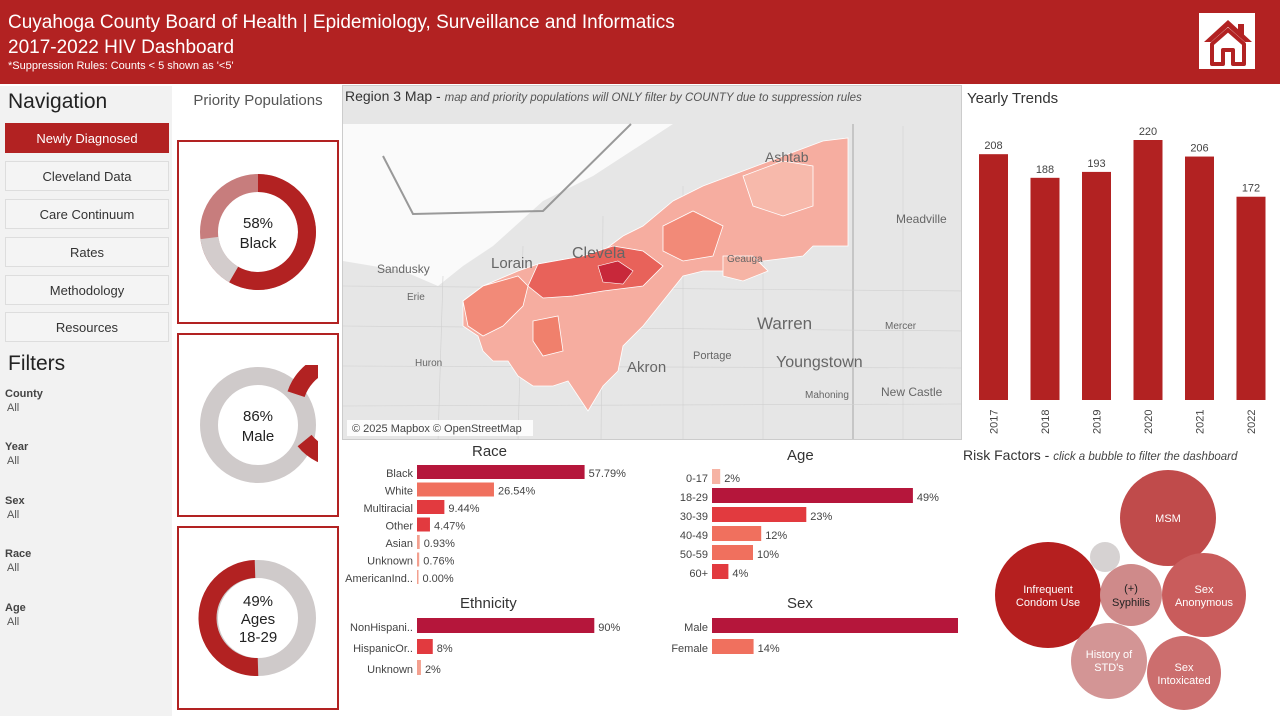 The image size is (1280, 717). Describe the element at coordinates (608, 474) in the screenshot. I see `bar-value-label: 57.79%` at that location.